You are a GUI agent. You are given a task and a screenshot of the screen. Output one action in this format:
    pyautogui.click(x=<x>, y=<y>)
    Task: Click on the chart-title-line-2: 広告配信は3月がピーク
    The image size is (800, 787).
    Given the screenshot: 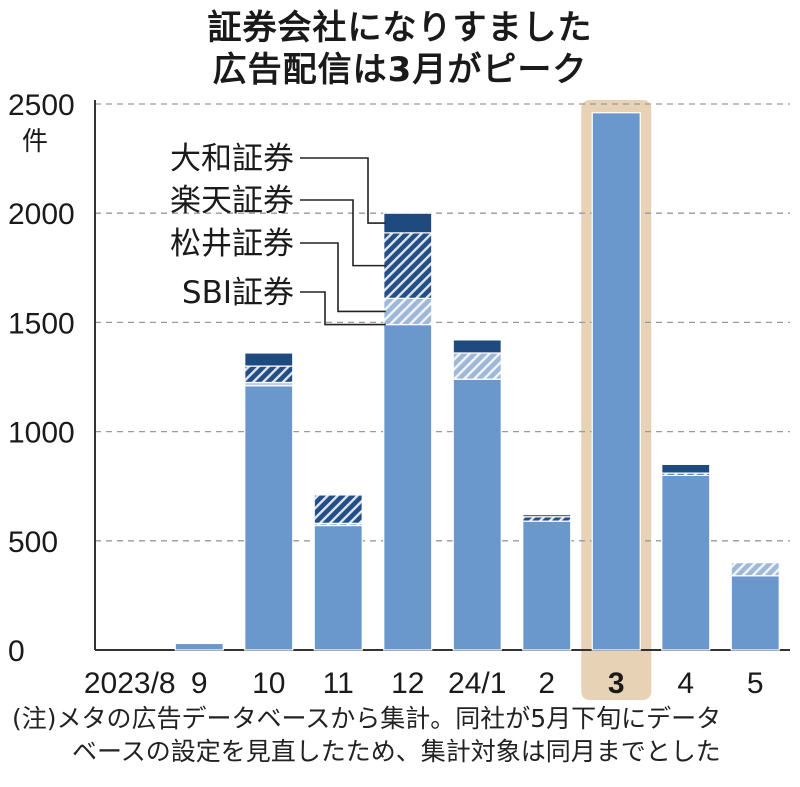 What is the action you would take?
    pyautogui.click(x=400, y=70)
    